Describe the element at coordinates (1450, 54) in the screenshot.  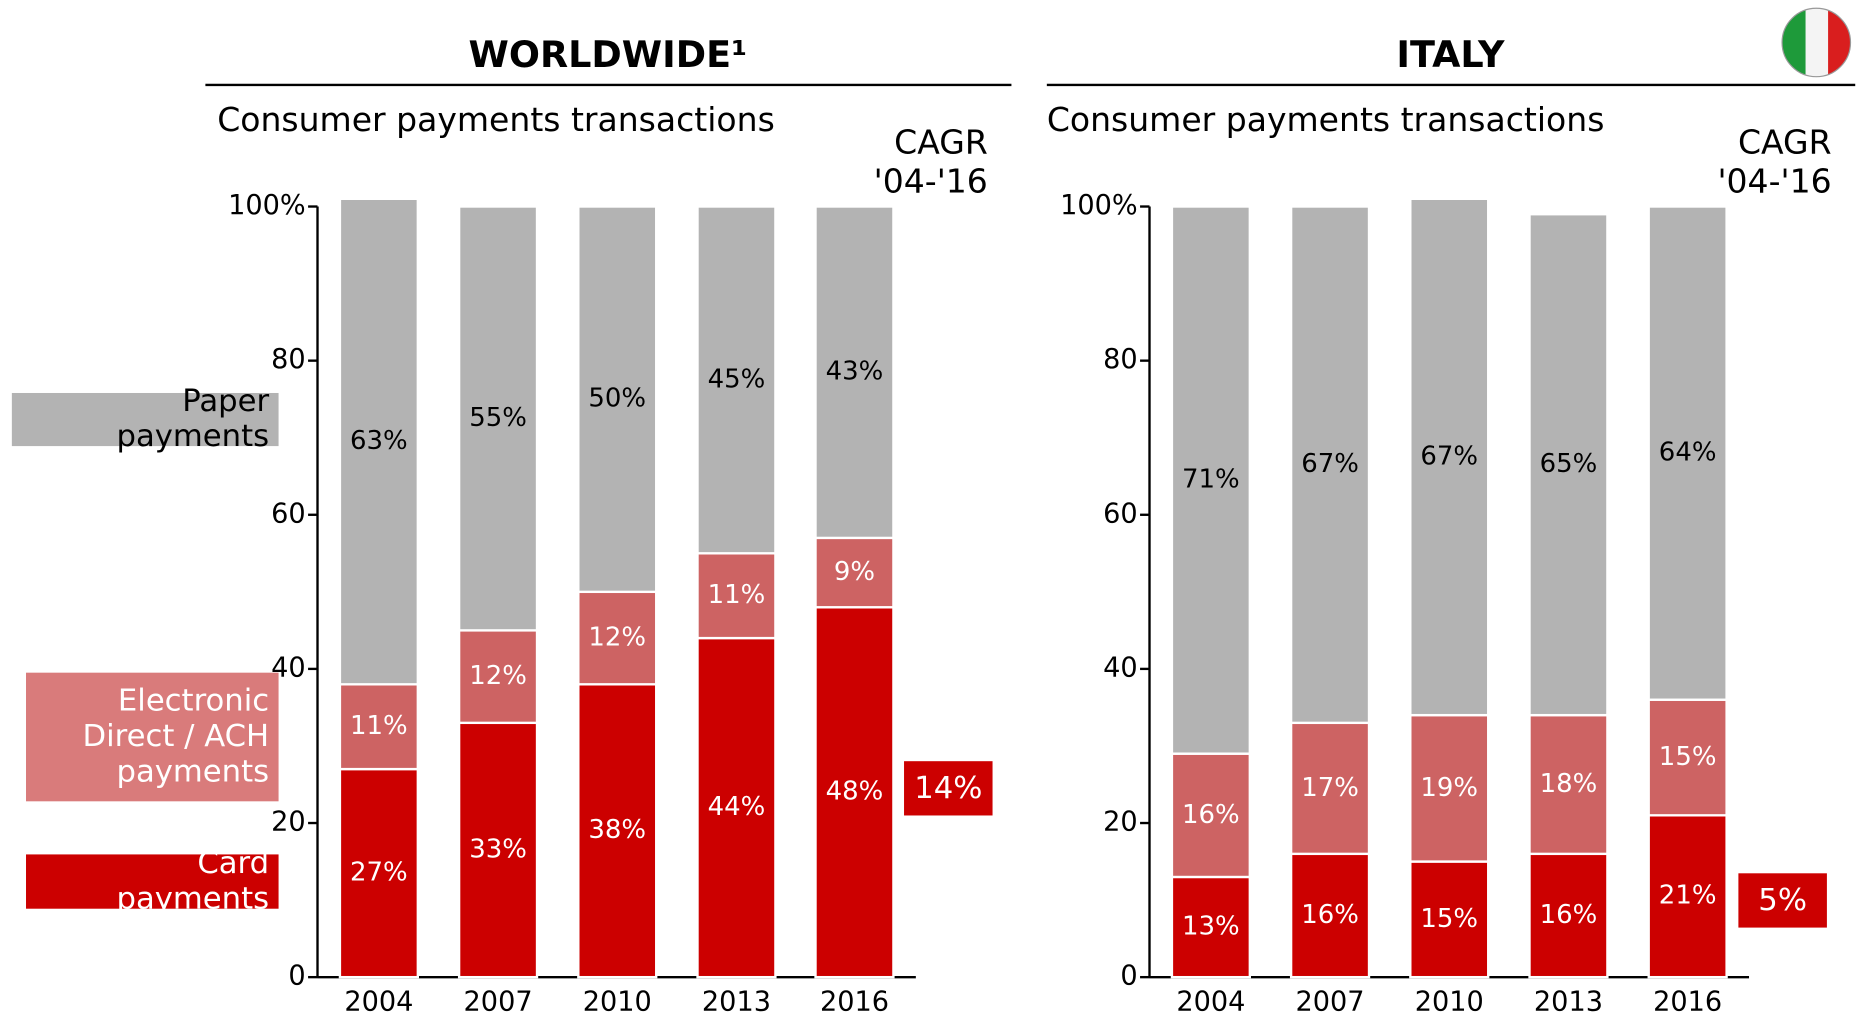
I see `chart-title: ITALY` at that location.